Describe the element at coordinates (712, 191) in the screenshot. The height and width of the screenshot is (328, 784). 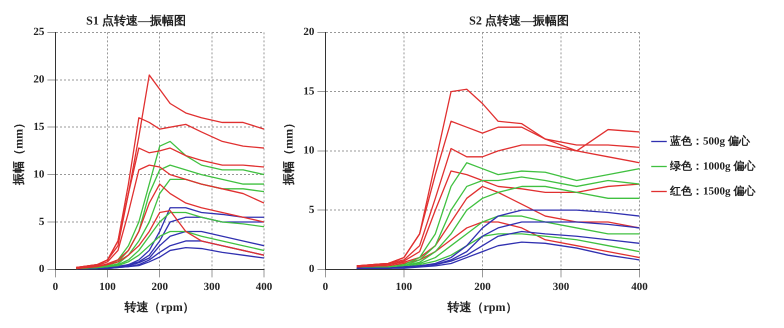
I see `legend-label: 红色：1500g 偏心` at that location.